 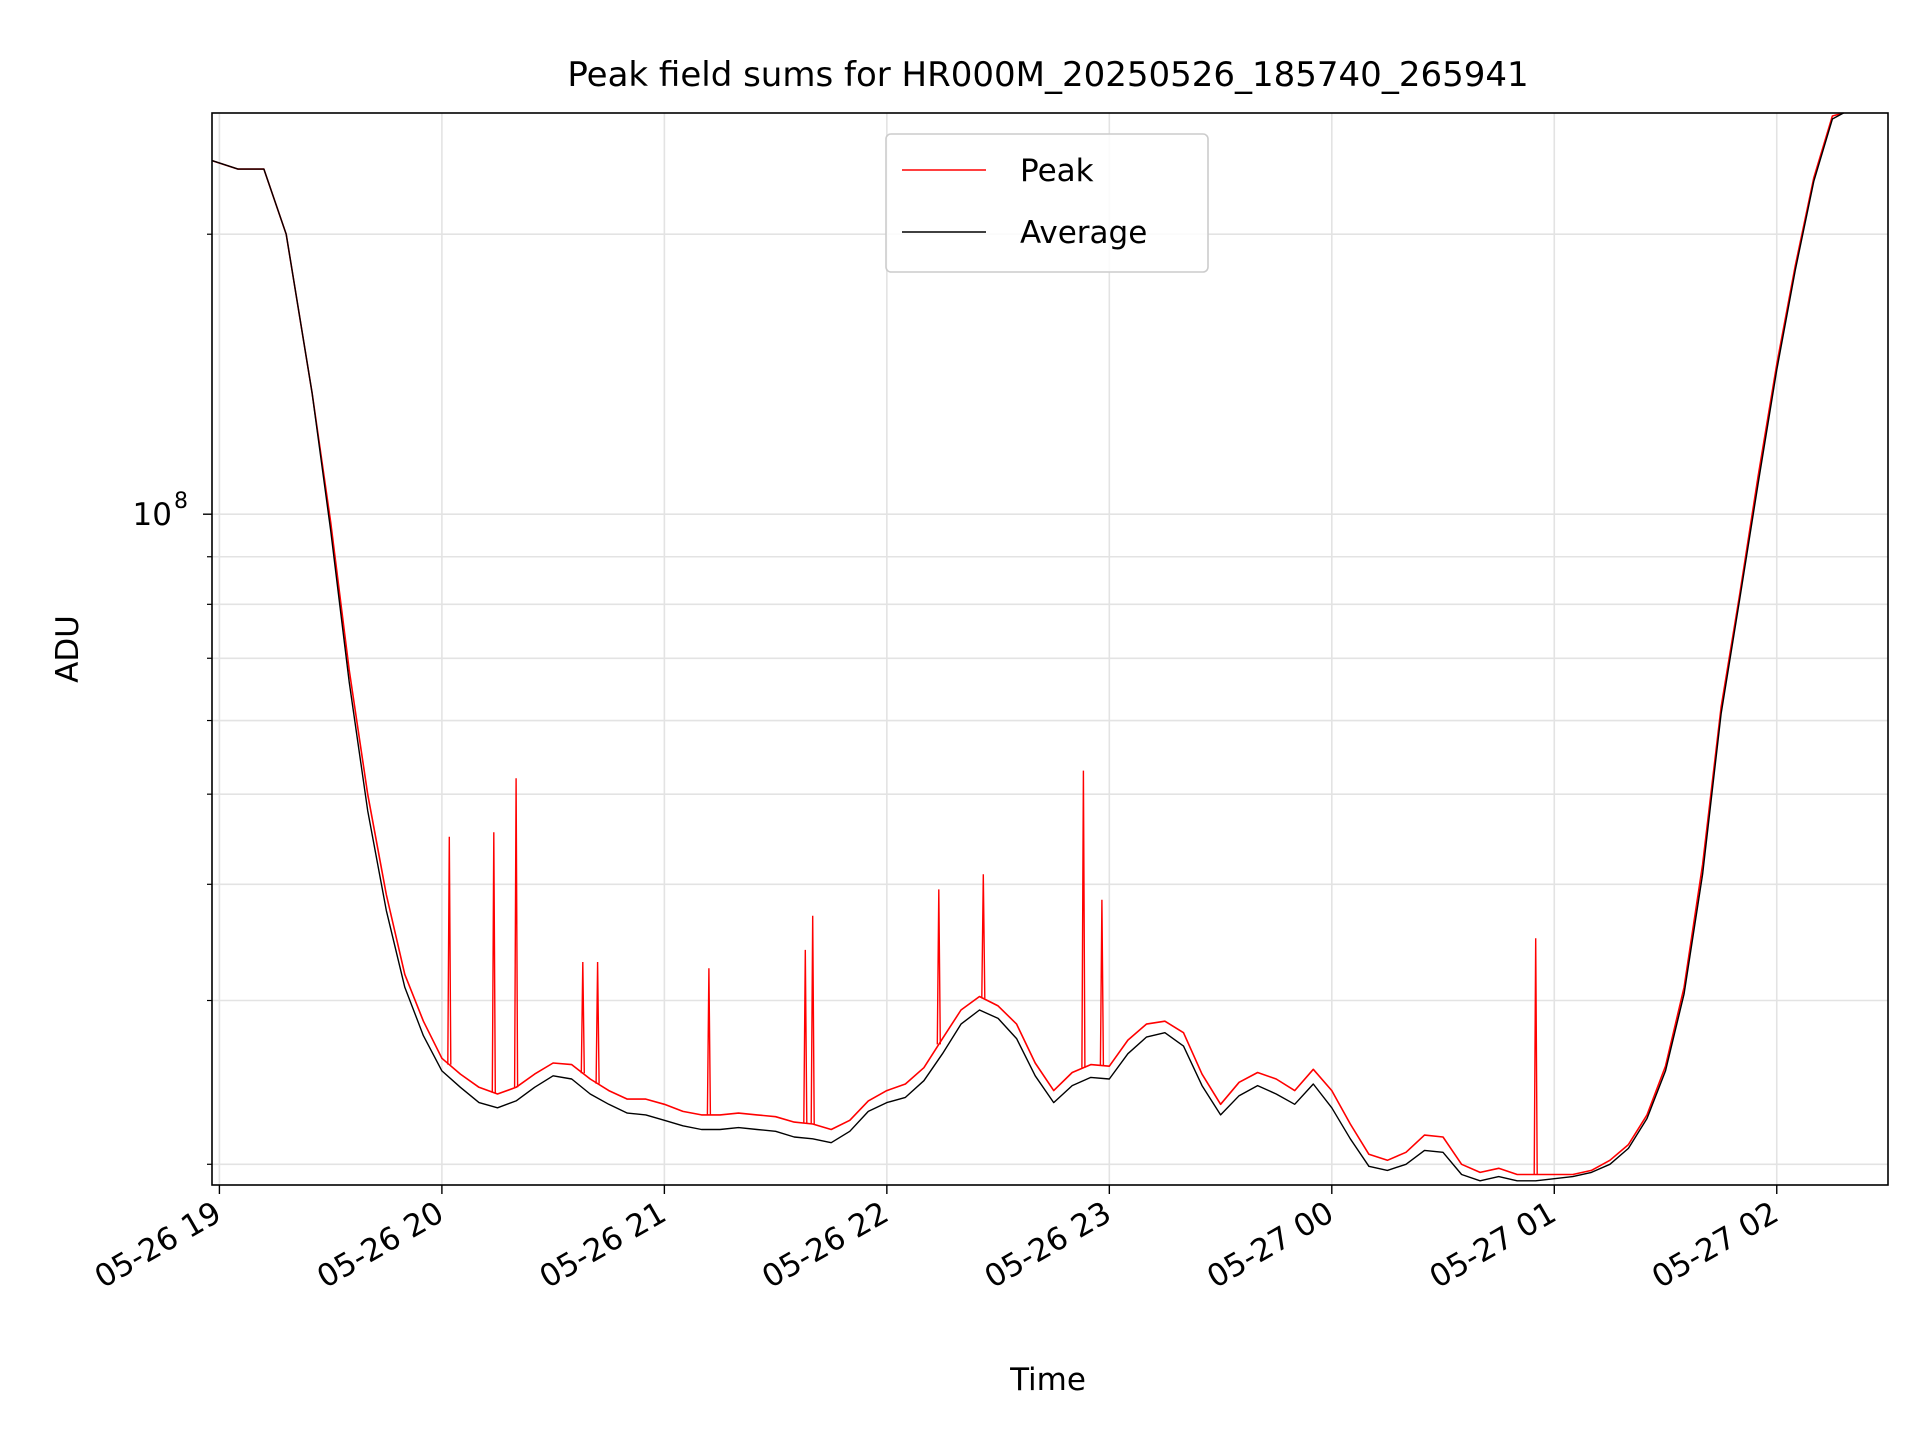 What do you see at coordinates (181, 501) in the screenshot?
I see `y-tick-label-exponent: 8` at bounding box center [181, 501].